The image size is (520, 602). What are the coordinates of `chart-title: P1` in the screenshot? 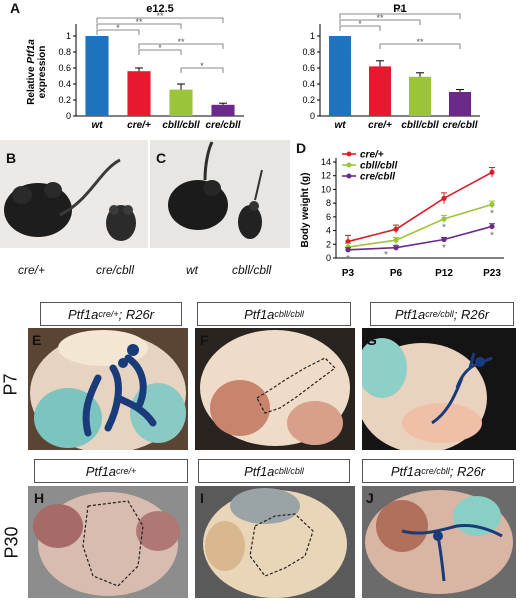 It's located at (399, 9).